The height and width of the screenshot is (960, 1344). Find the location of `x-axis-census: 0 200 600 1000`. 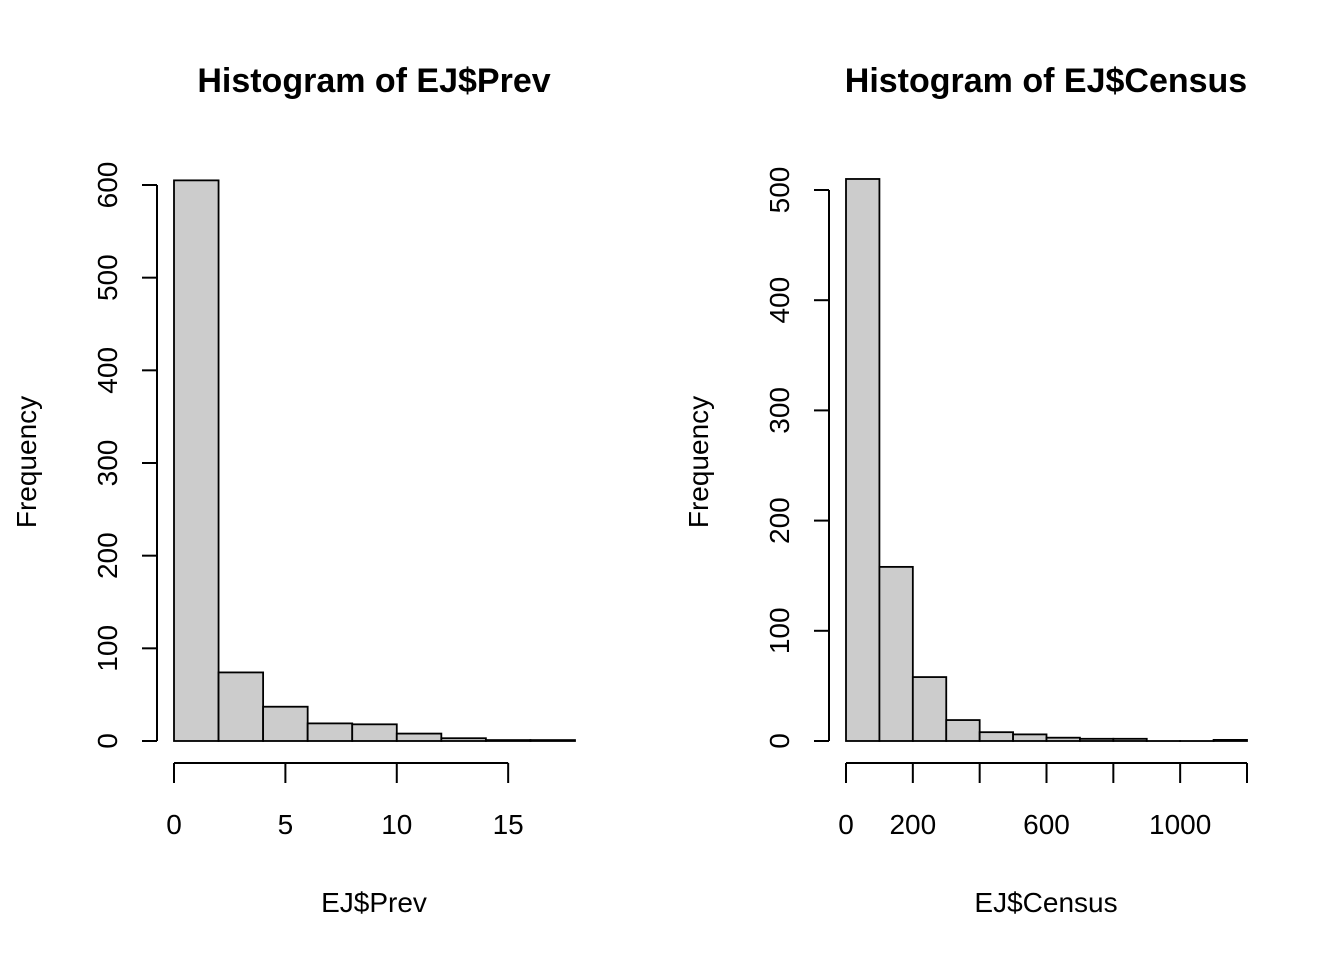

x-axis-census: 0 200 600 1000 is located at coordinates (1043, 801).